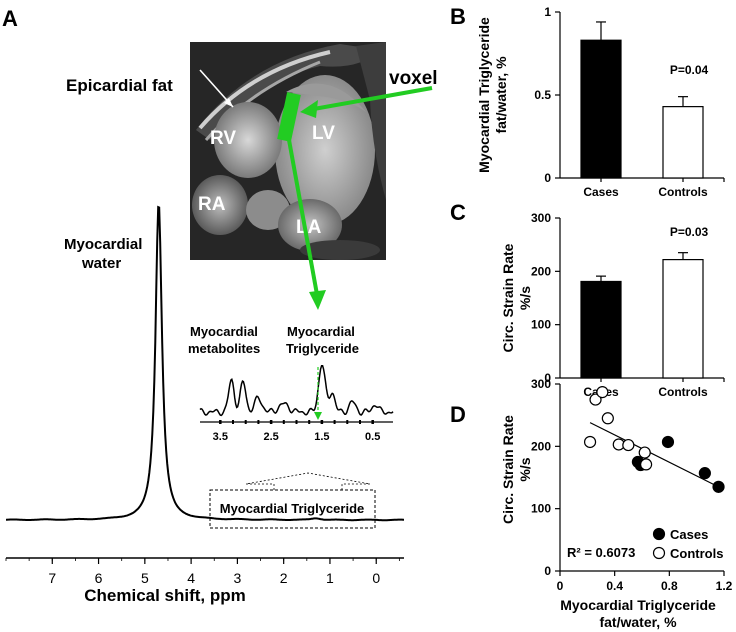  I want to click on y-axis-label: Myocardial Triglyceride, so click(484, 95).